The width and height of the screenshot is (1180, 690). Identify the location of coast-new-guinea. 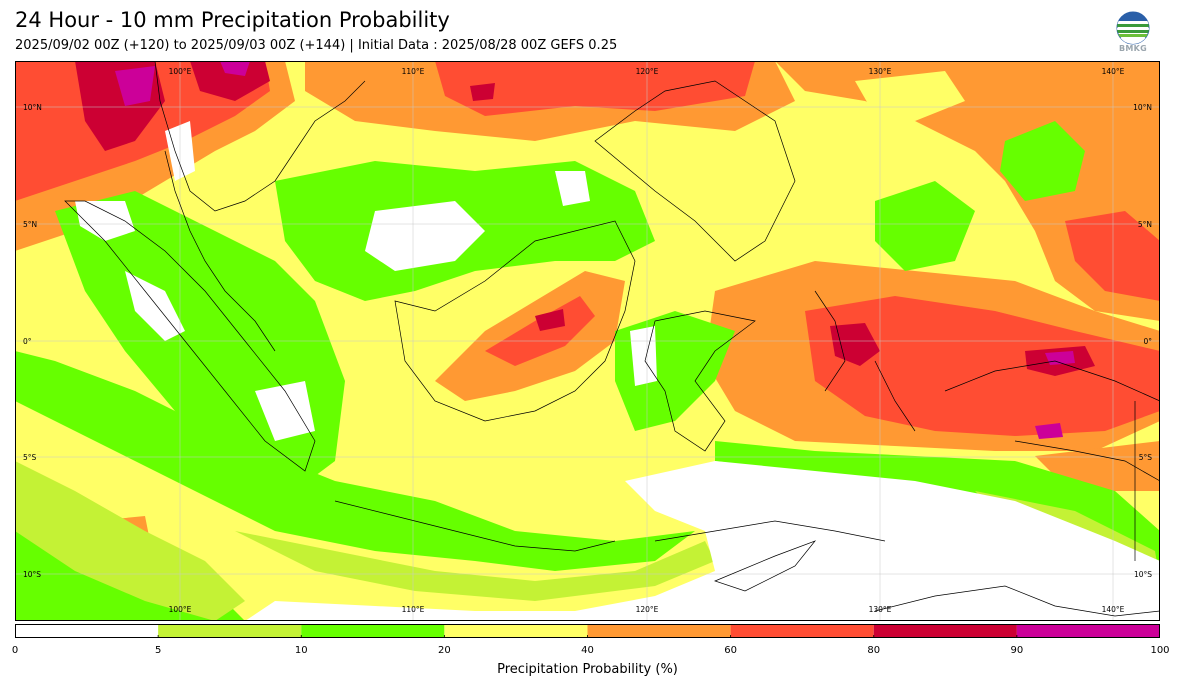
(1052, 421).